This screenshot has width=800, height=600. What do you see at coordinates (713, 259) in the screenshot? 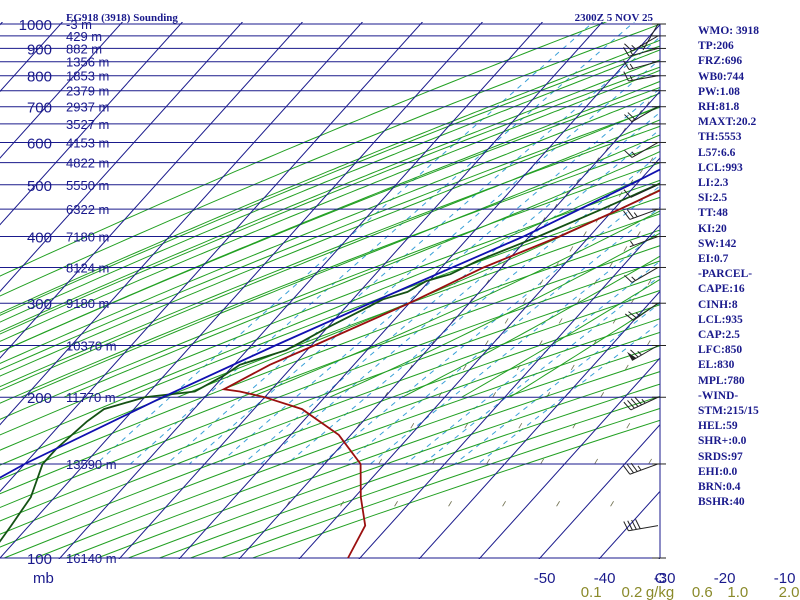
I see `index-item: EI:0.7` at bounding box center [713, 259].